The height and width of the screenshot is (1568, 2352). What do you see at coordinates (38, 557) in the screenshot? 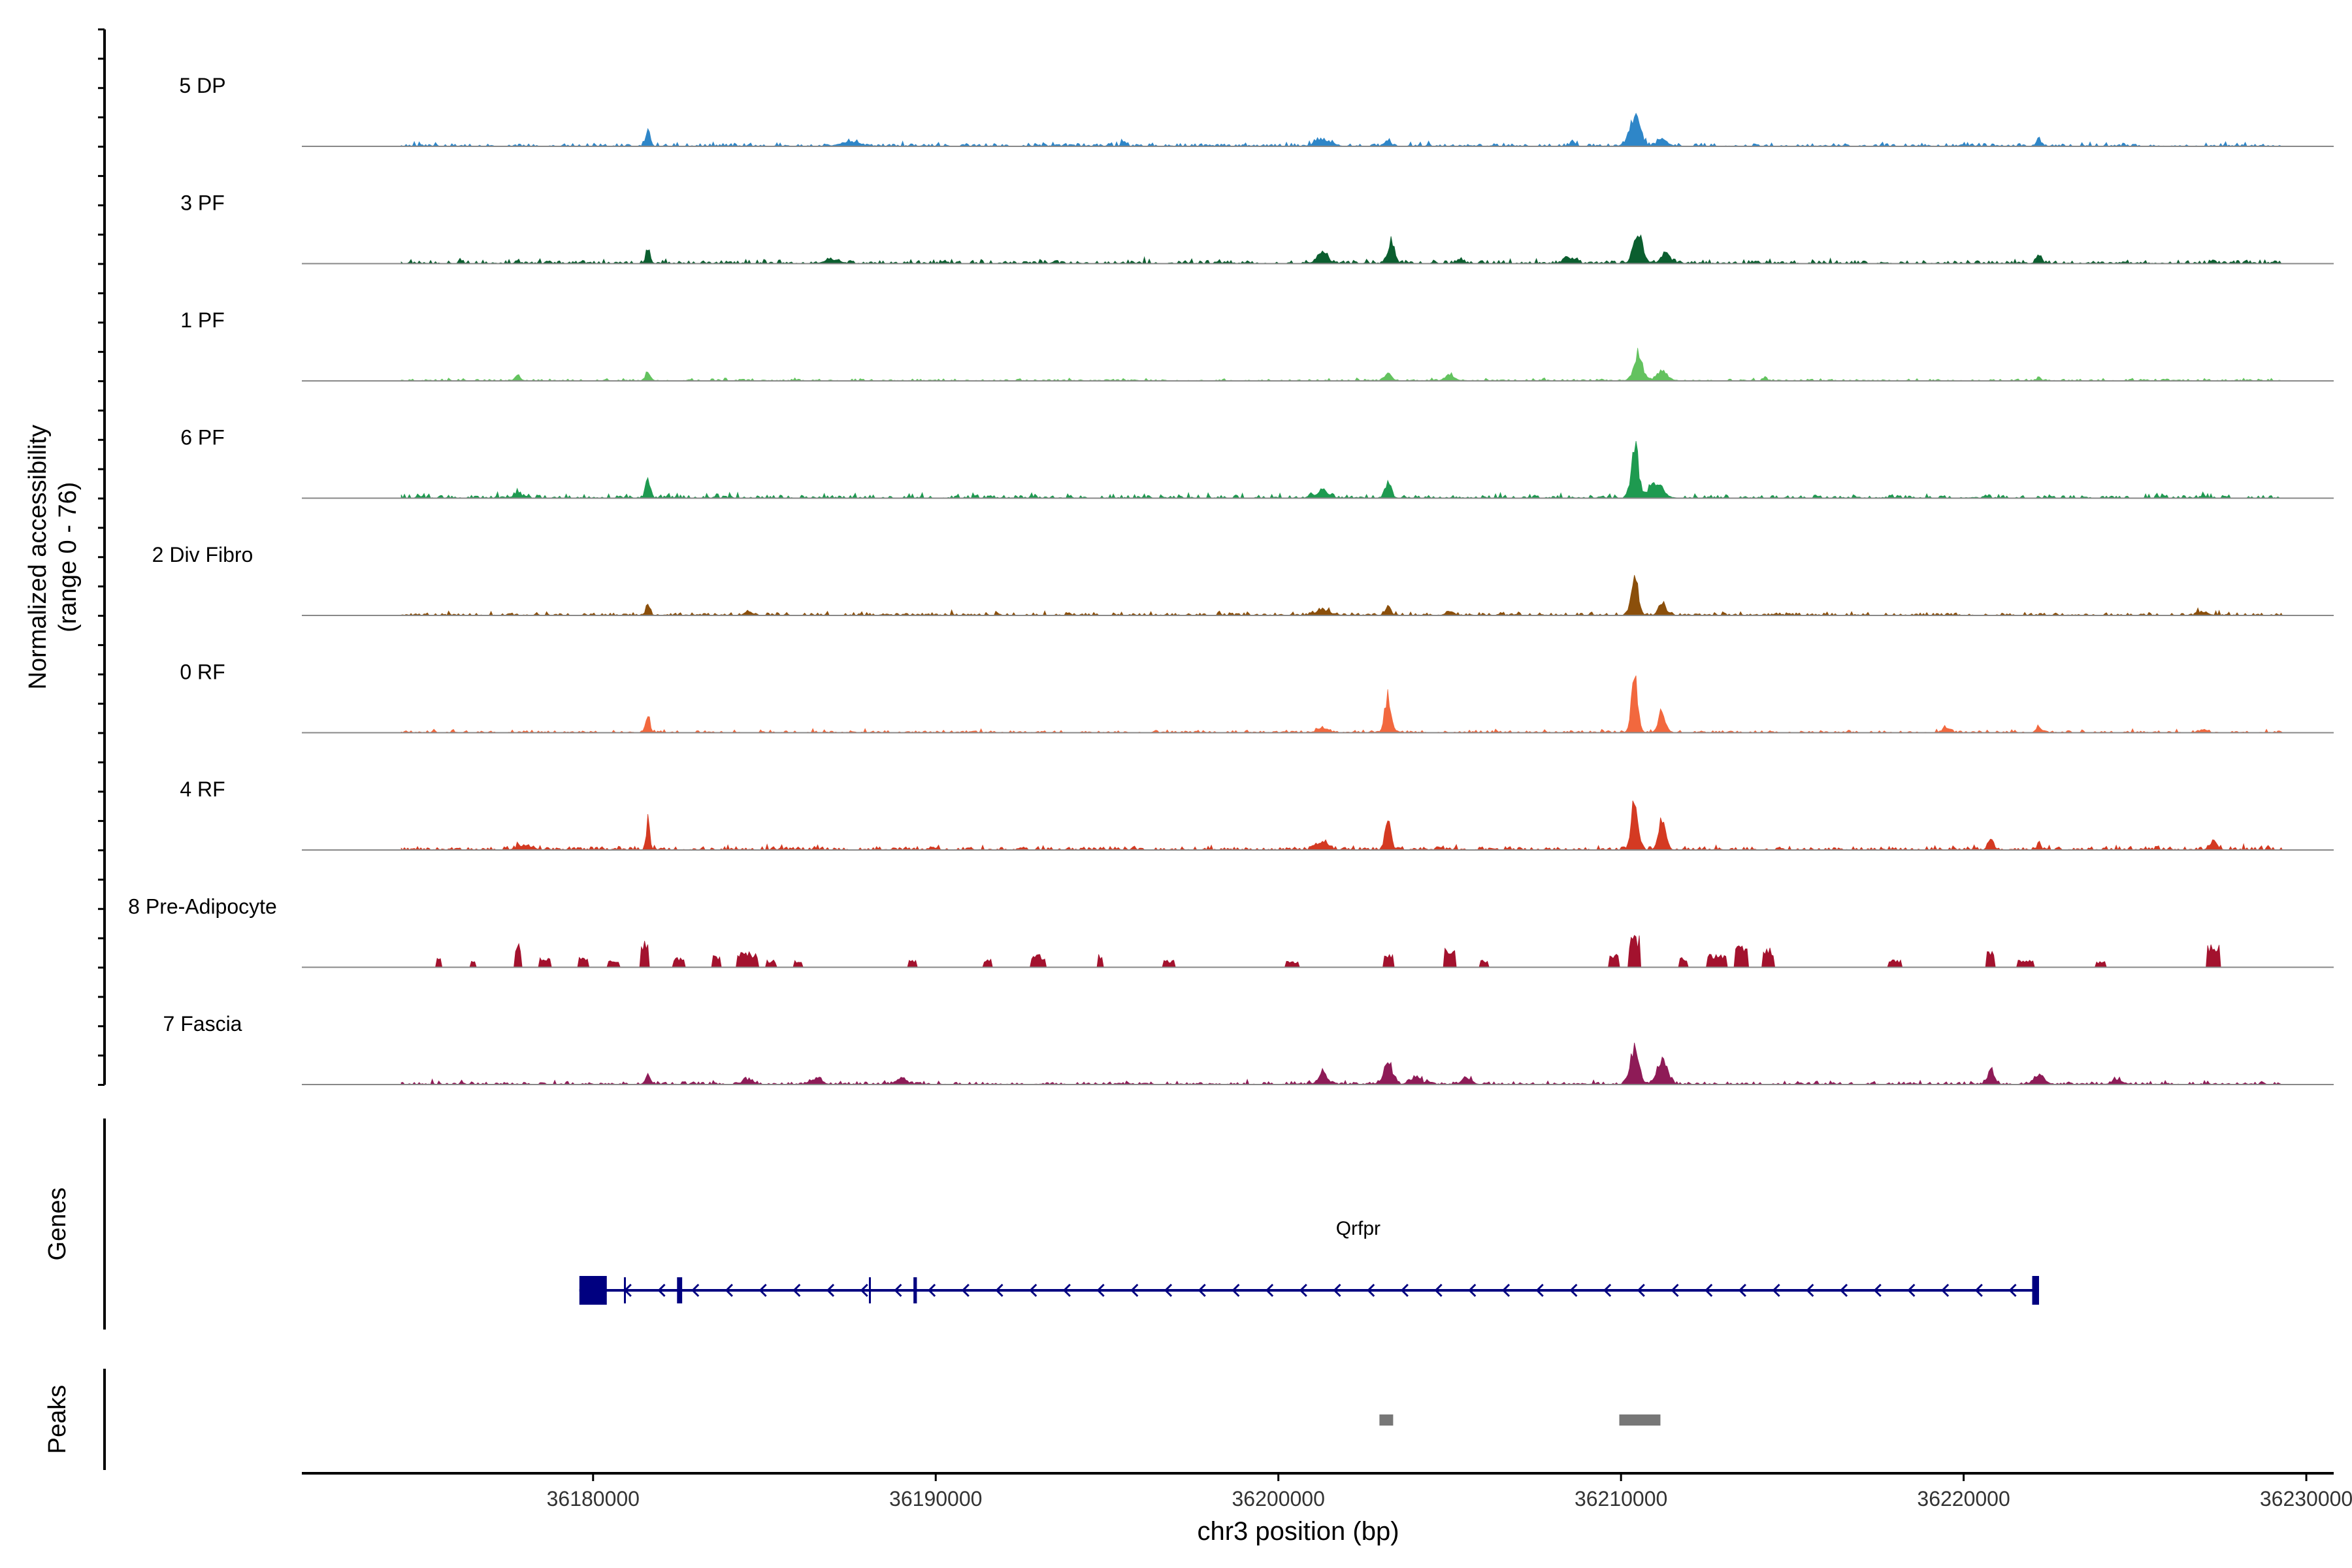
I see `y-axis-label-line1: Normalized accessibility` at bounding box center [38, 557].